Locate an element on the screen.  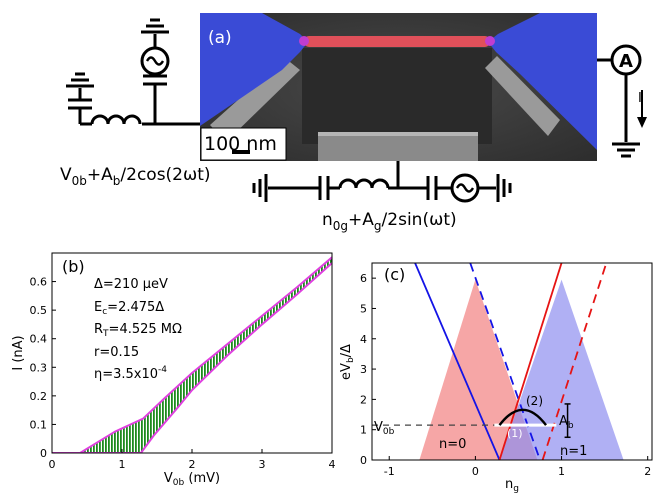
gate-formula: n0g+Ag/2sin(ωt) is located at coordinates (389, 221).